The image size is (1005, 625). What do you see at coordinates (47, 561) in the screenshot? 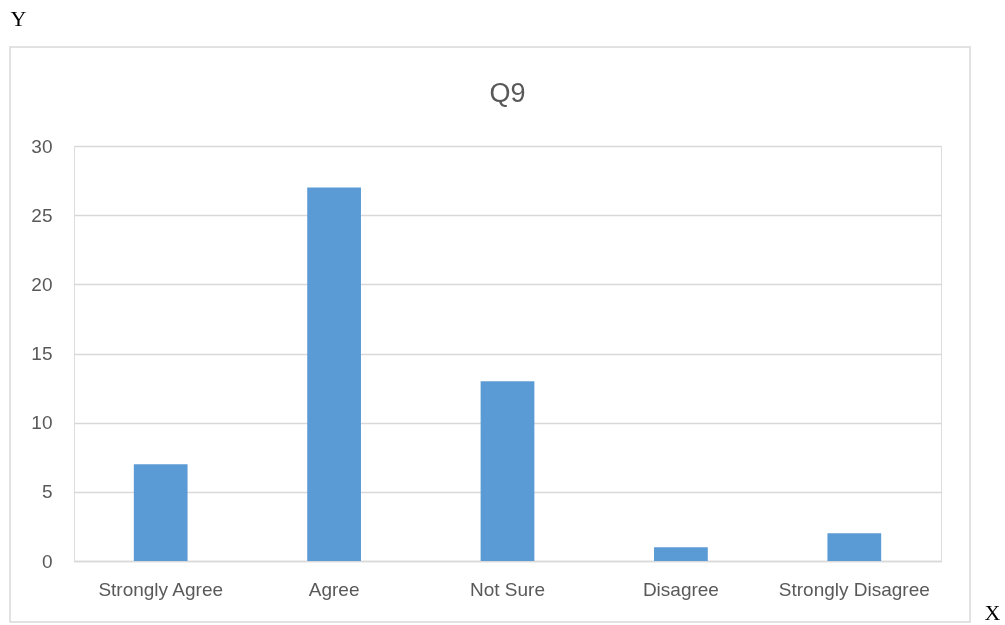
I see `y-tick-label: 0` at bounding box center [47, 561].